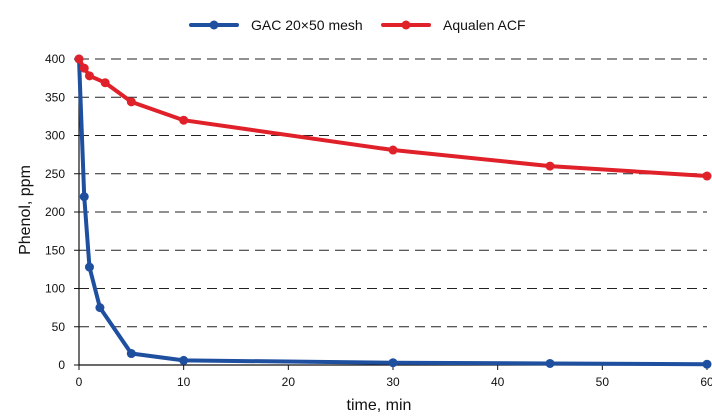 The height and width of the screenshot is (420, 712). What do you see at coordinates (25, 210) in the screenshot?
I see `y-axis-title: Phenol, ppm` at bounding box center [25, 210].